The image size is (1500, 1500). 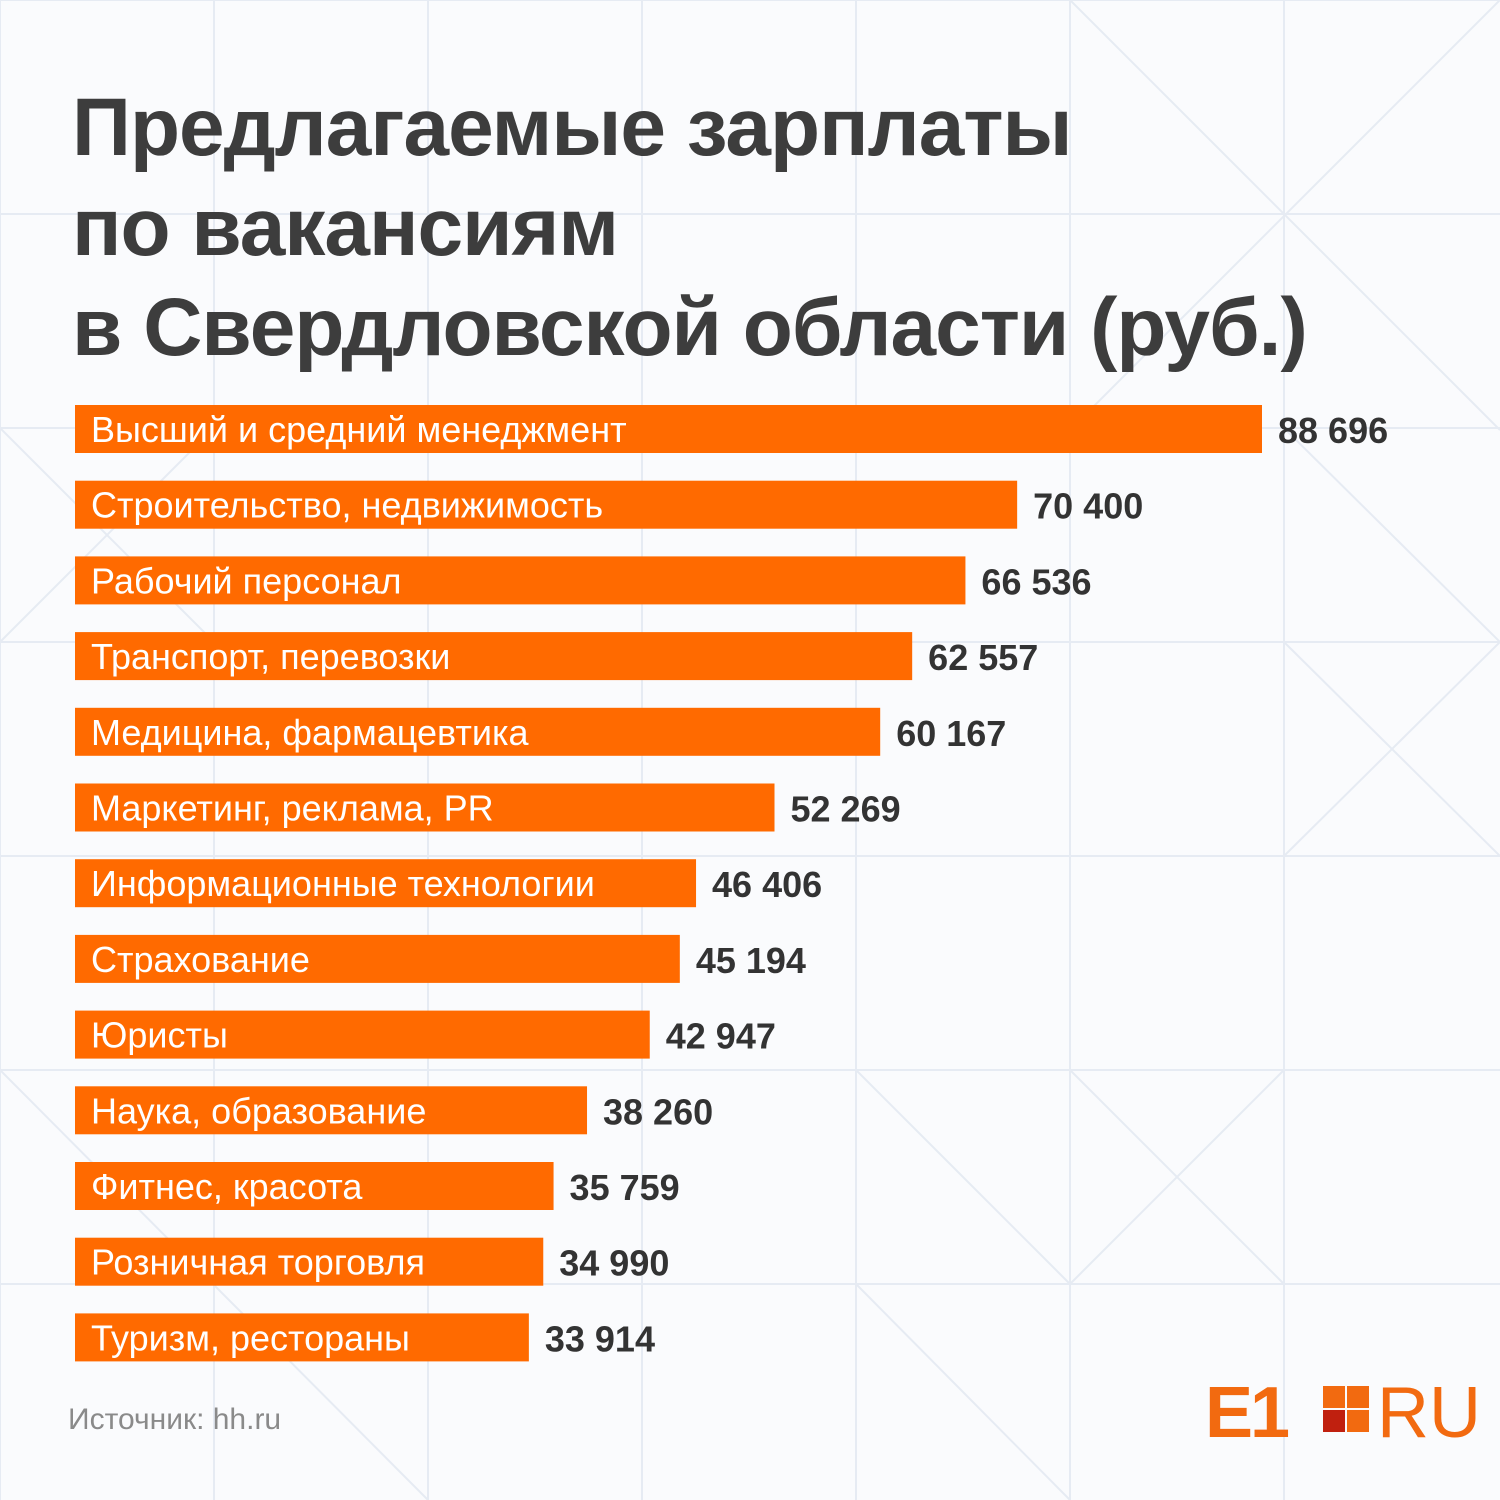 I want to click on bar-value-label: 34 990, so click(x=614, y=1263).